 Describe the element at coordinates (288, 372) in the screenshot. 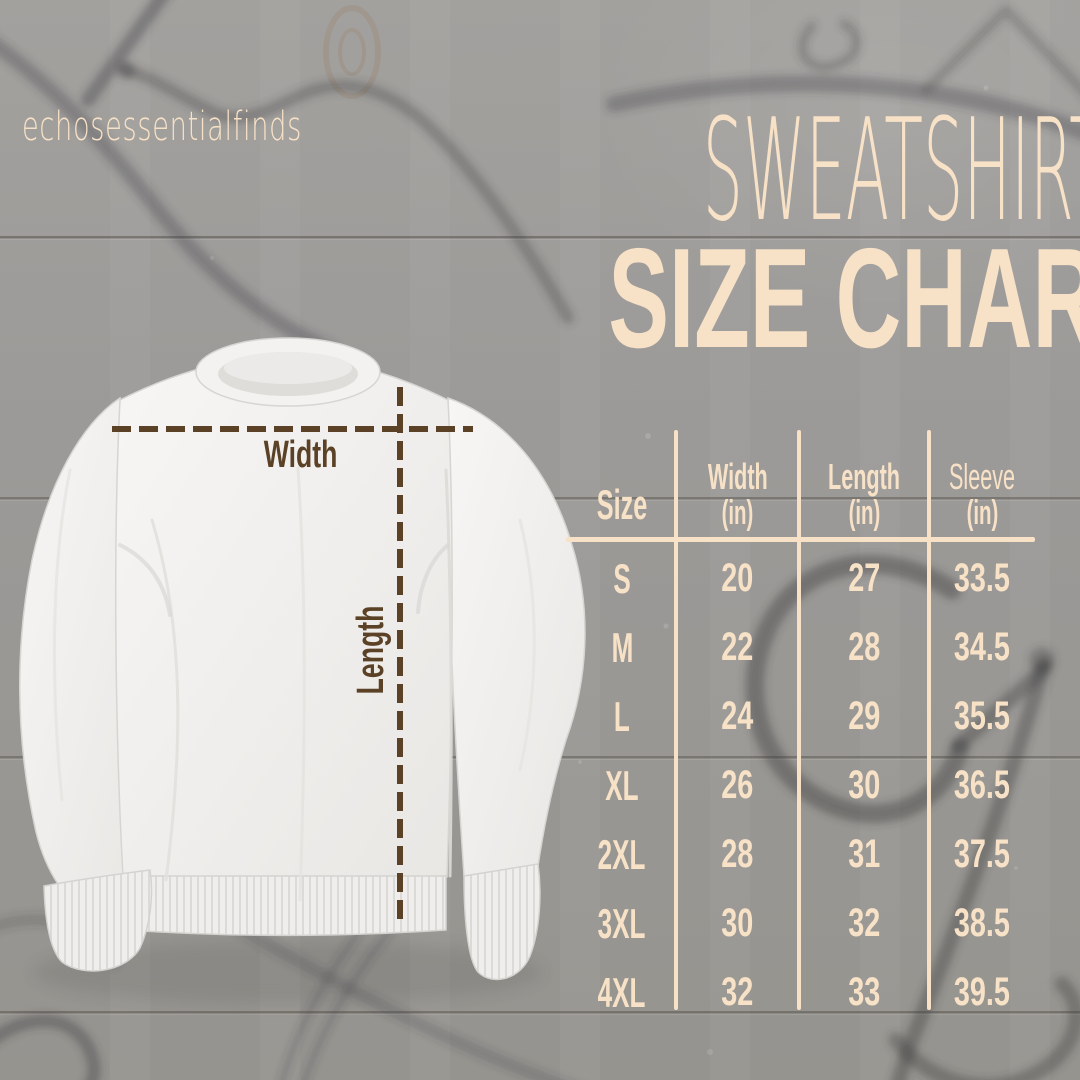

I see `sweatshirt-collar` at that location.